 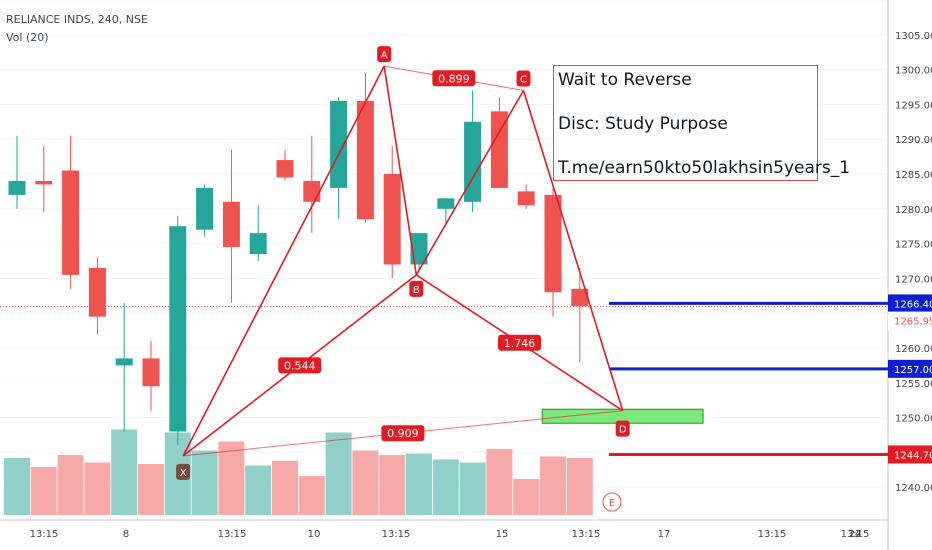 I want to click on pattern-leg-bc, so click(x=470, y=183).